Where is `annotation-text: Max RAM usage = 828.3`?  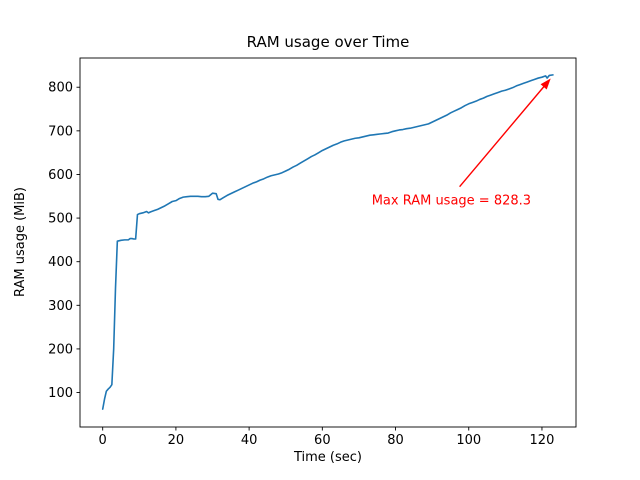 annotation-text: Max RAM usage = 828.3 is located at coordinates (451, 201).